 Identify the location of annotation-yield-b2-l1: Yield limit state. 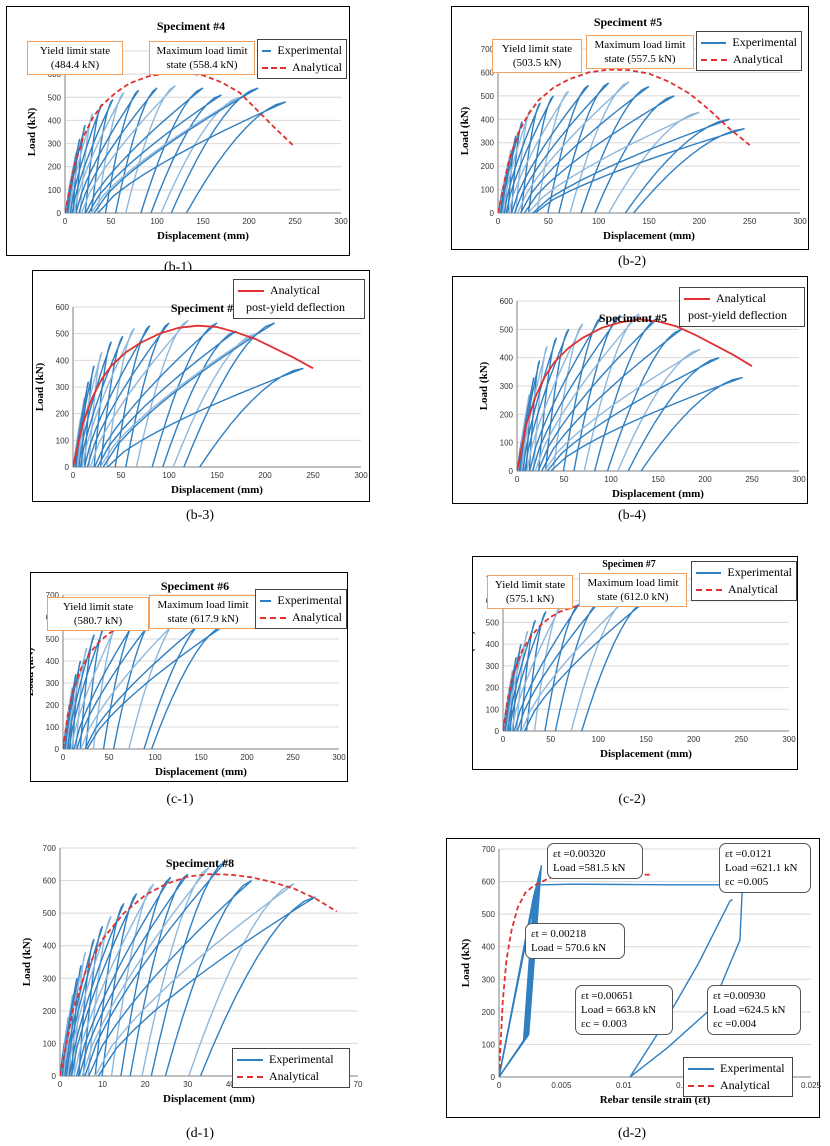
(537, 49).